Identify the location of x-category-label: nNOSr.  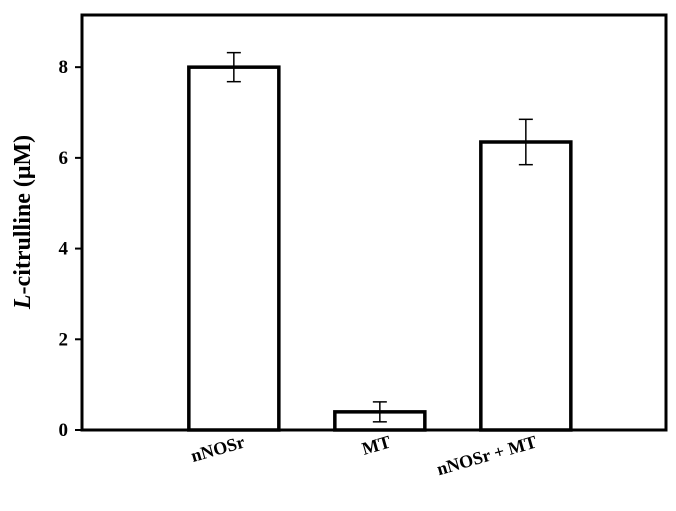
(218, 449).